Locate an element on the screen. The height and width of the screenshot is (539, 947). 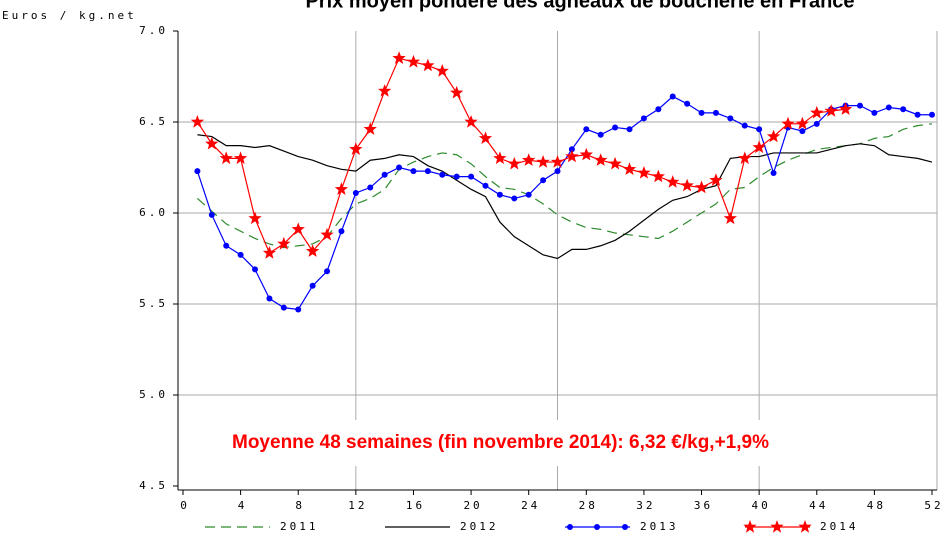
x-tick-label: 32 is located at coordinates (645, 505).